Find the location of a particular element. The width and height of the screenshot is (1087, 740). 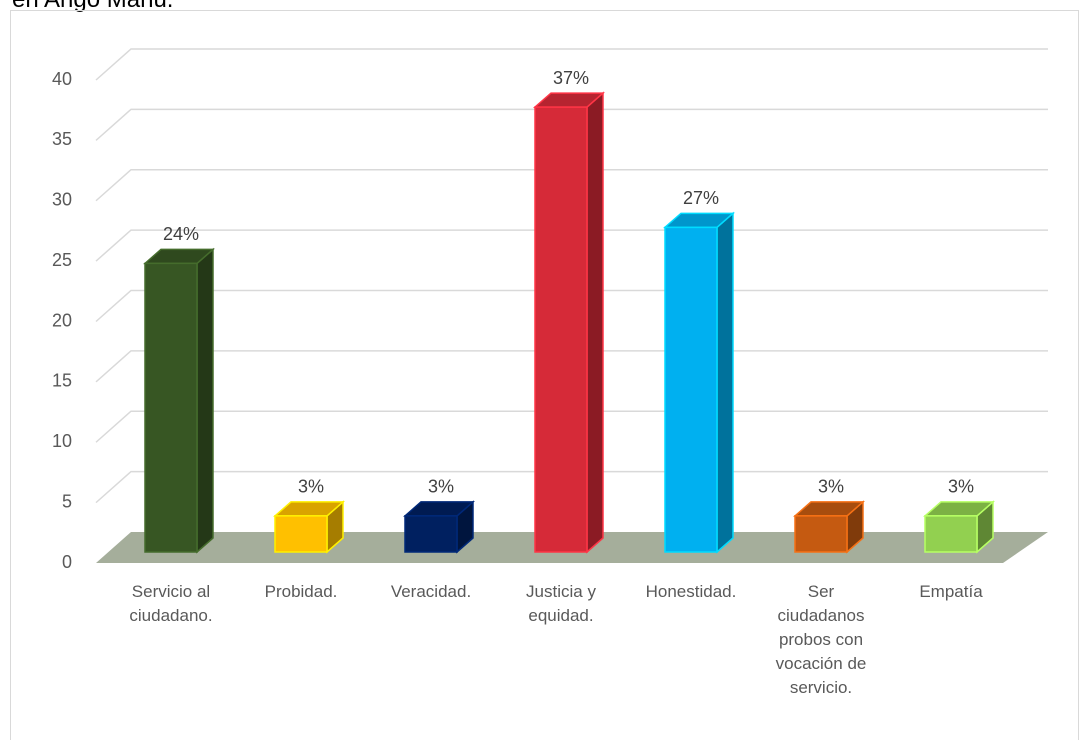

x-tick-label: Justicia y equidad. is located at coordinates (561, 603).